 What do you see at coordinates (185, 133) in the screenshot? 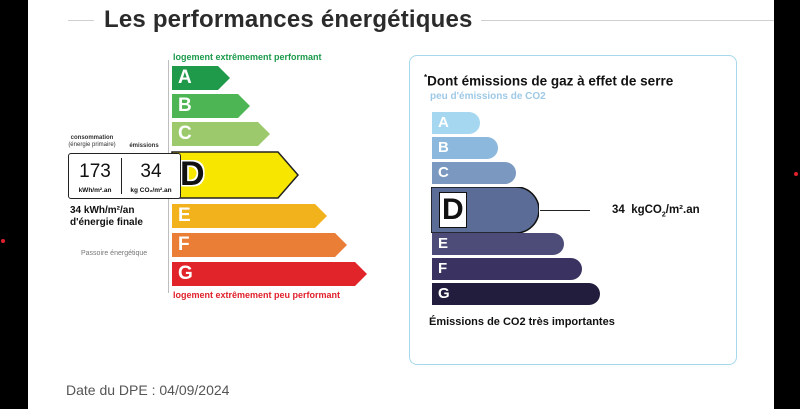
I see `energy-class-c-letter: C` at bounding box center [185, 133].